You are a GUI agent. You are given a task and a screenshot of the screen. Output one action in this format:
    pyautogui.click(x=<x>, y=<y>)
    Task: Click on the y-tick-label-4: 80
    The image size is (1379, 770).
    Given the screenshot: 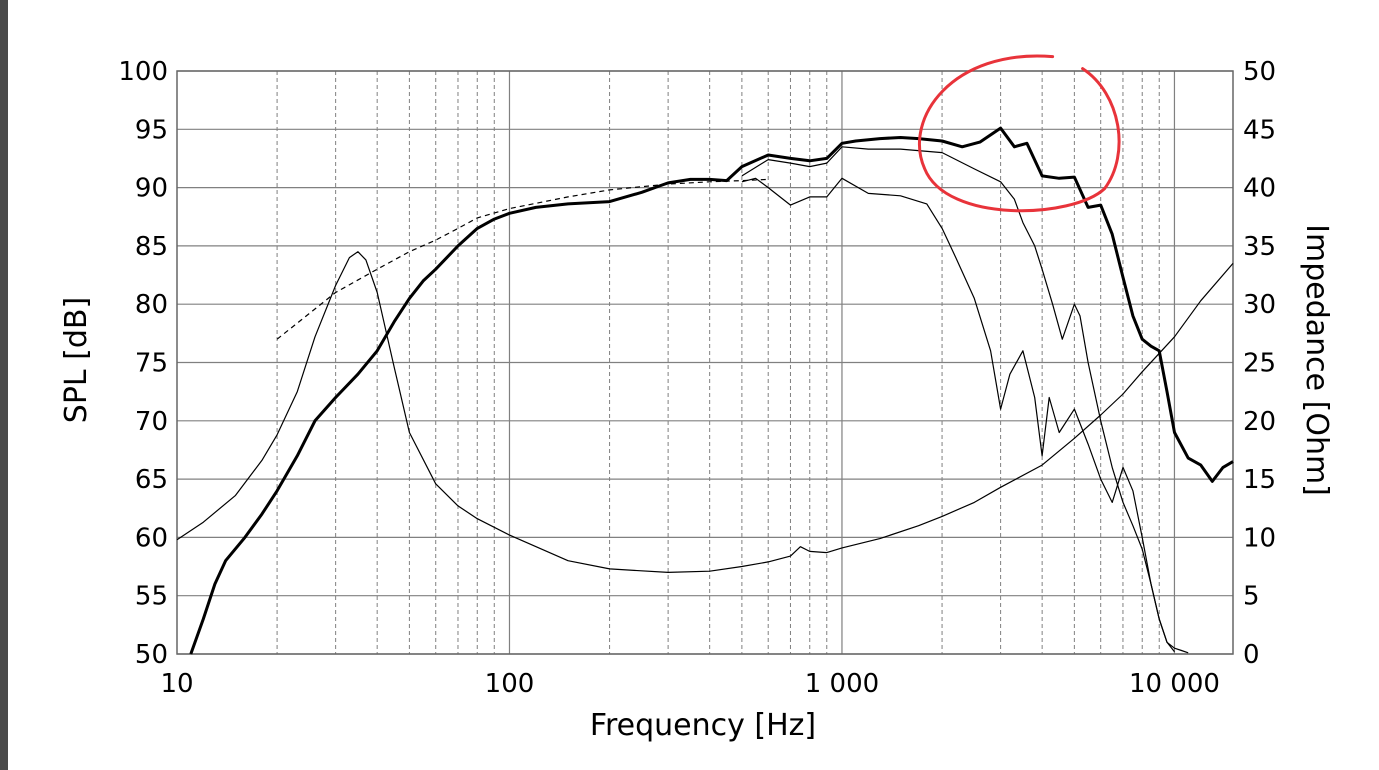 What is the action you would take?
    pyautogui.click(x=151, y=305)
    